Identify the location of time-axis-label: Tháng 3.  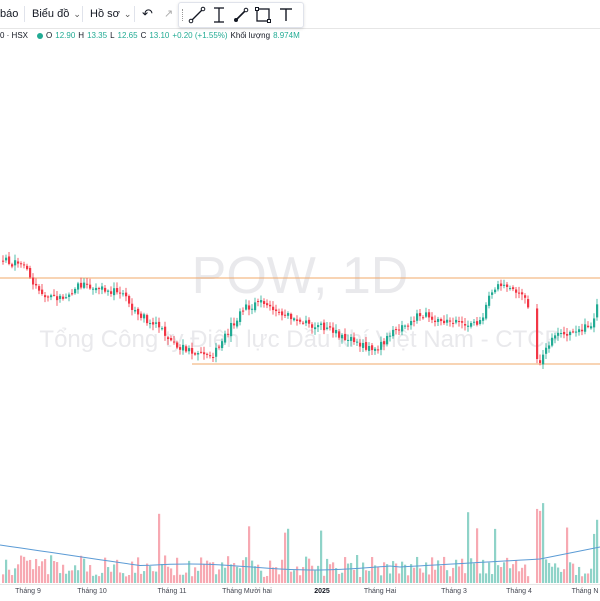
(454, 591).